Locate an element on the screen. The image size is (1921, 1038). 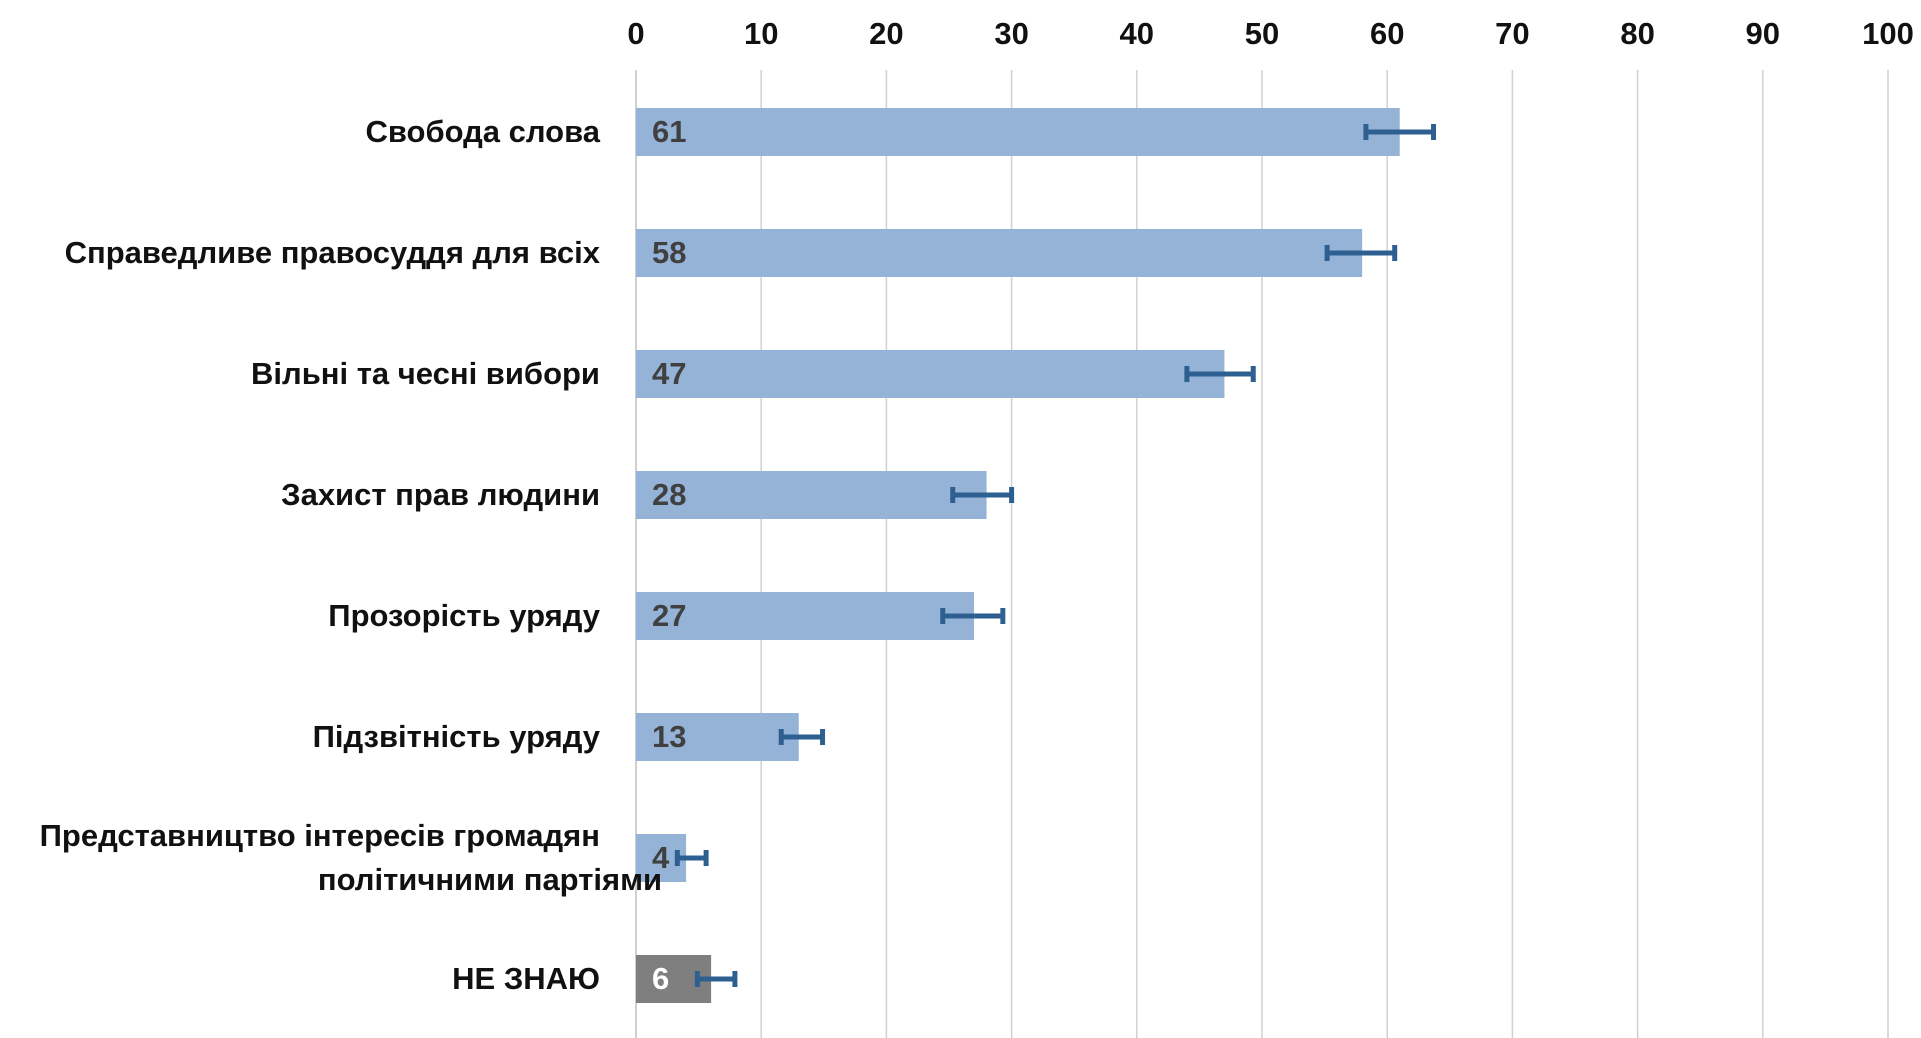
category-label: Представництво інтересів громадян is located at coordinates (320, 835).